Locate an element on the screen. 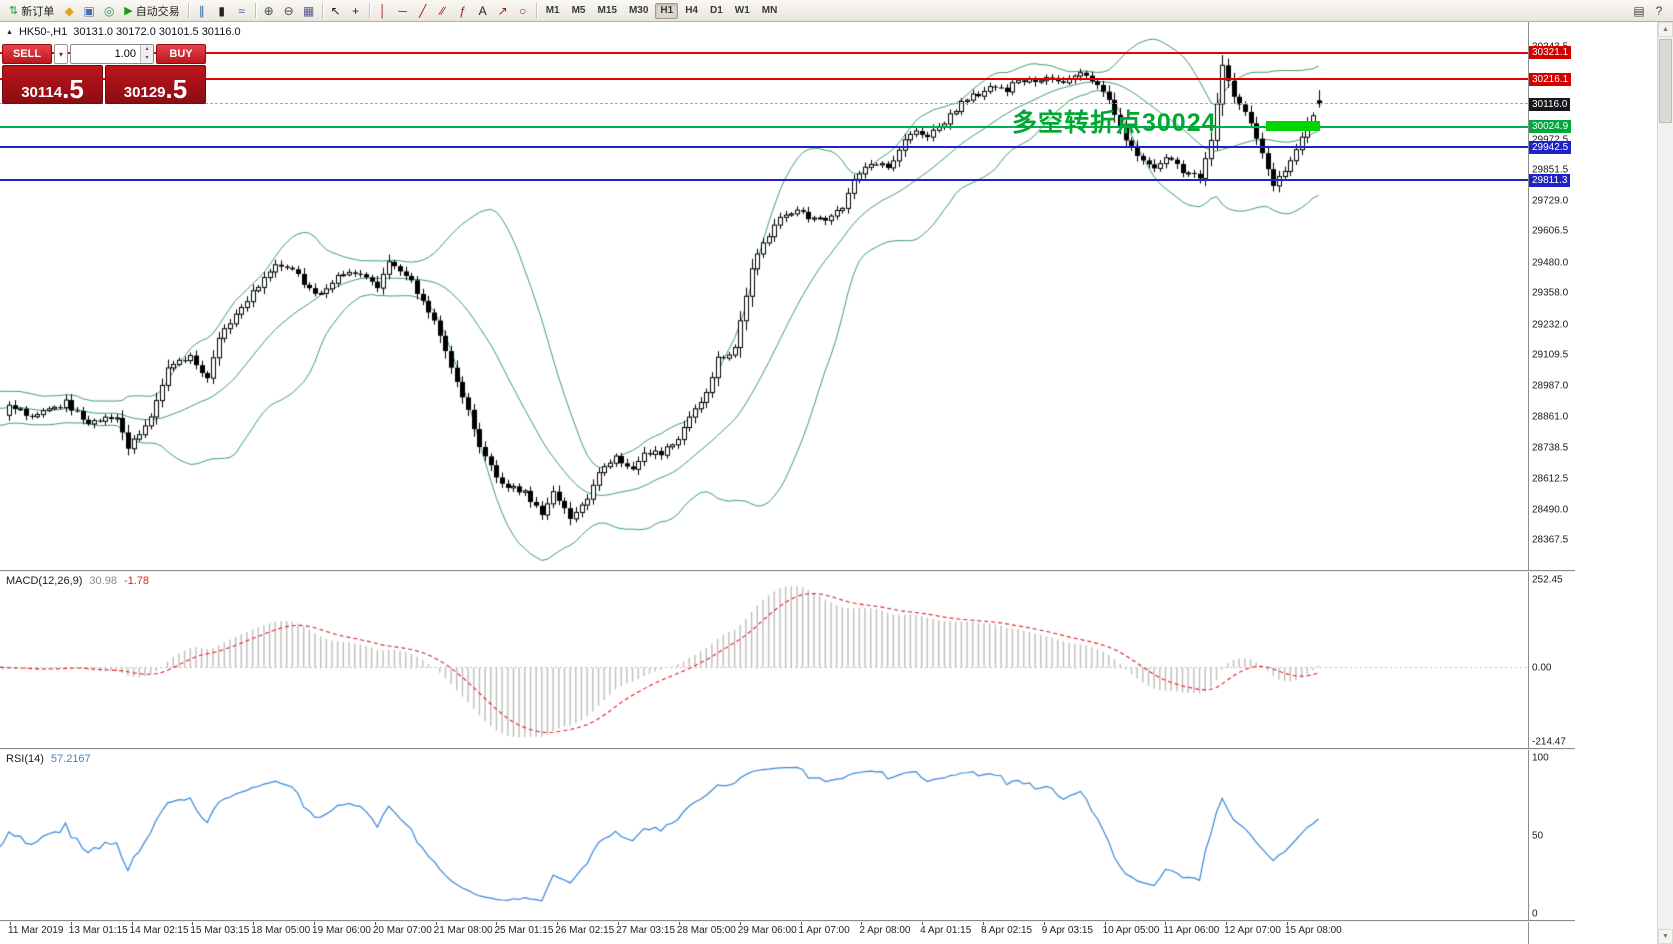  volume-increase-button: ▴ is located at coordinates (147, 49).